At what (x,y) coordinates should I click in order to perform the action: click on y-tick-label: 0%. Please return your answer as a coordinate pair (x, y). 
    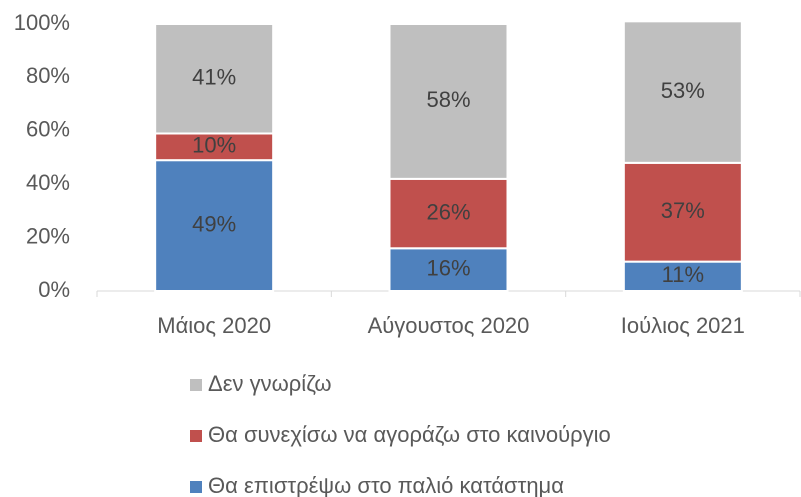
    Looking at the image, I should click on (54, 289).